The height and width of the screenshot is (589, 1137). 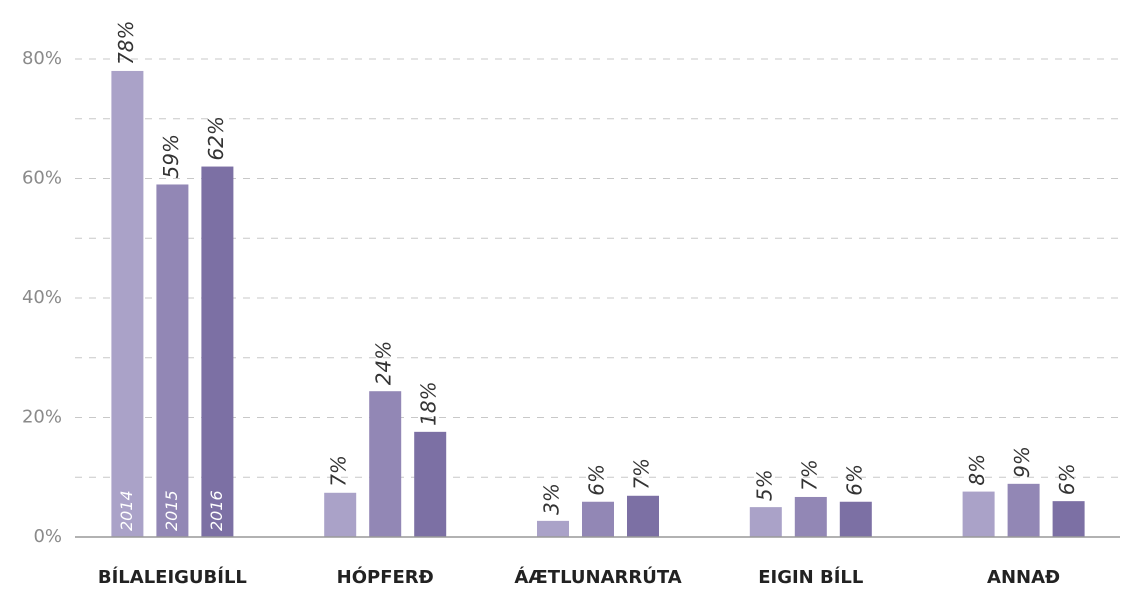 What do you see at coordinates (384, 363) in the screenshot?
I see `value-label: 24%` at bounding box center [384, 363].